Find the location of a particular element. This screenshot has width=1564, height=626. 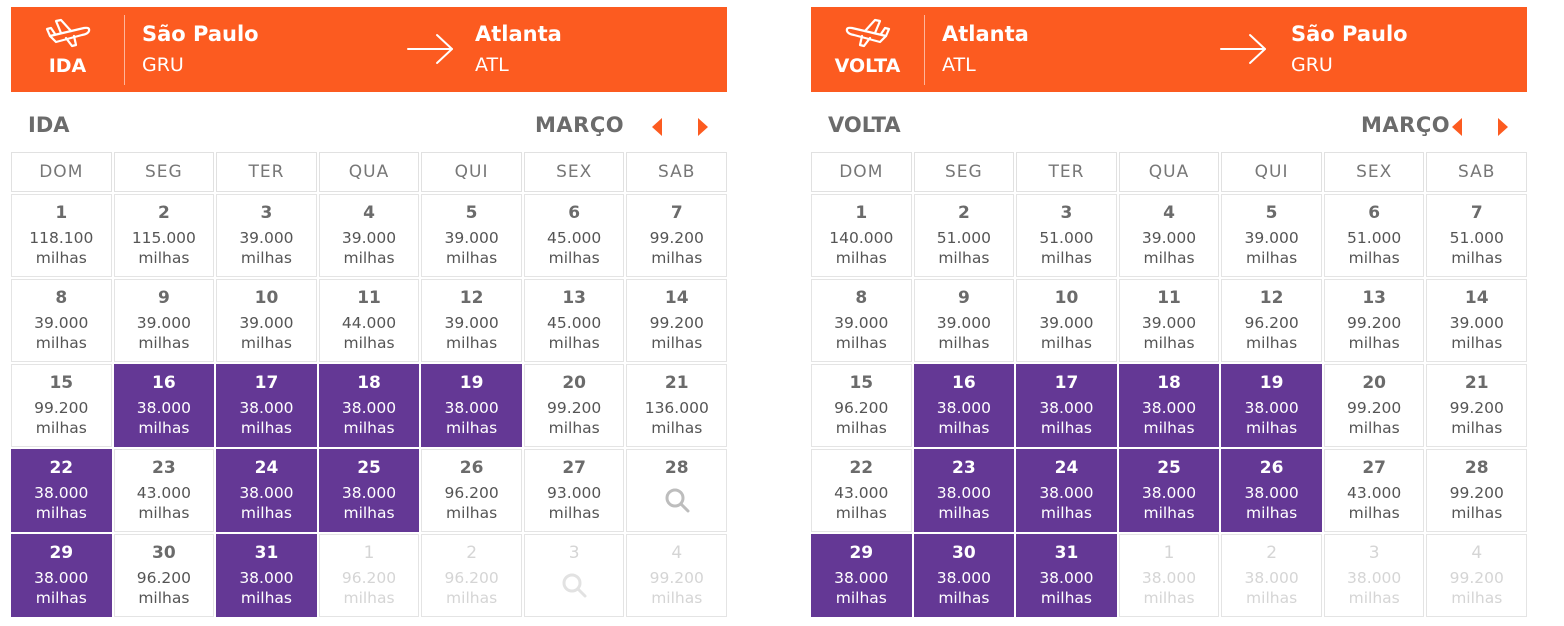

calendar-day-cell: 21 99.200 milhas is located at coordinates (1477, 405).